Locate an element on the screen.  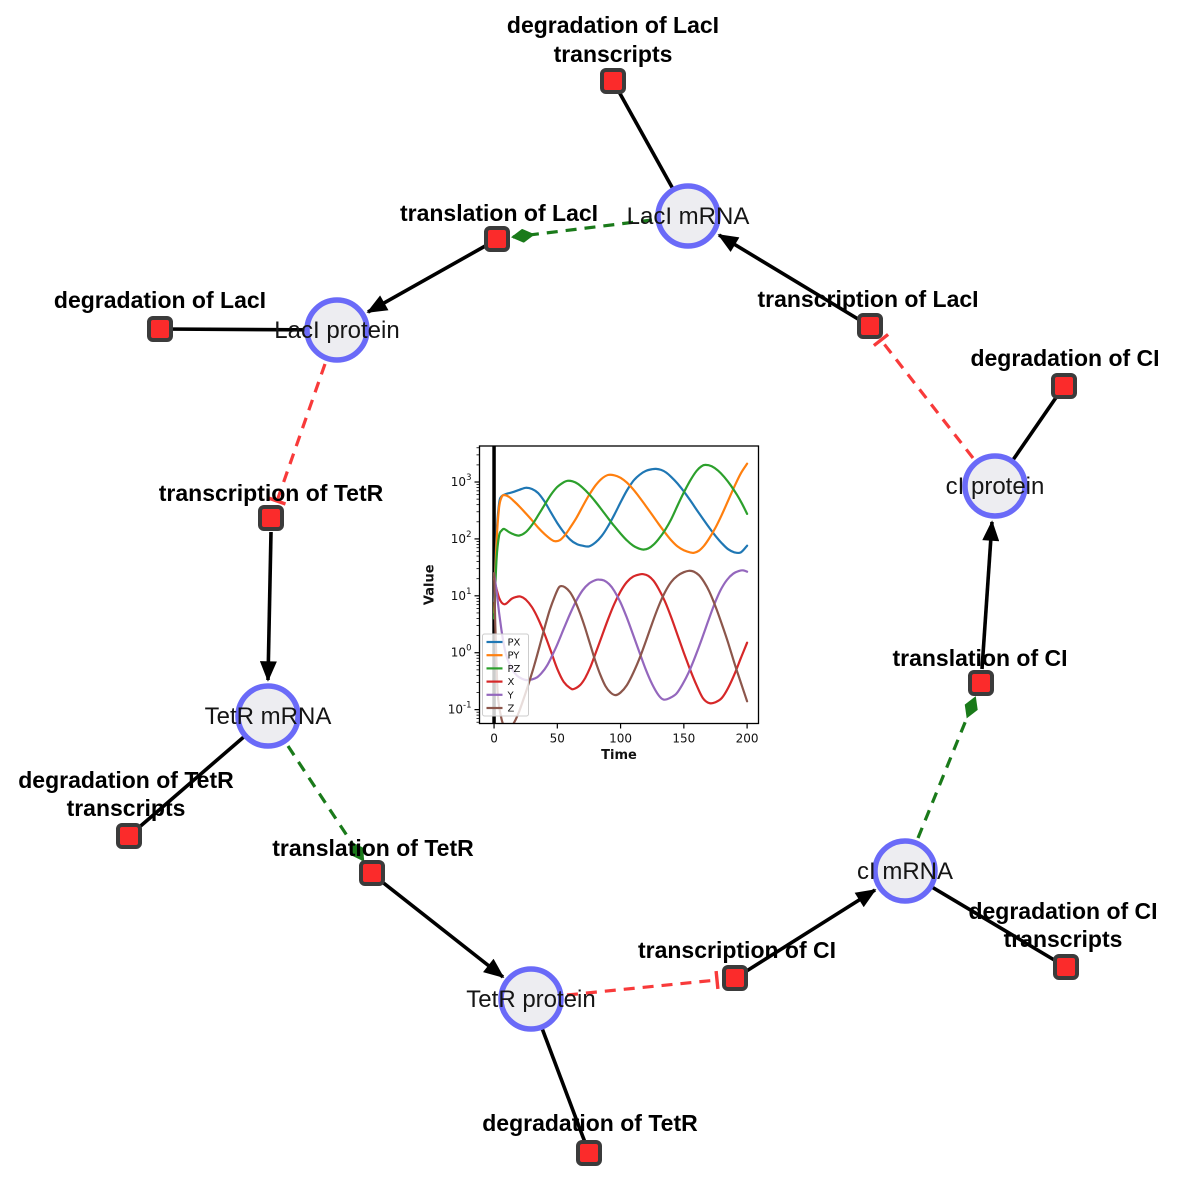
curve-PZ is located at coordinates (621, 541).